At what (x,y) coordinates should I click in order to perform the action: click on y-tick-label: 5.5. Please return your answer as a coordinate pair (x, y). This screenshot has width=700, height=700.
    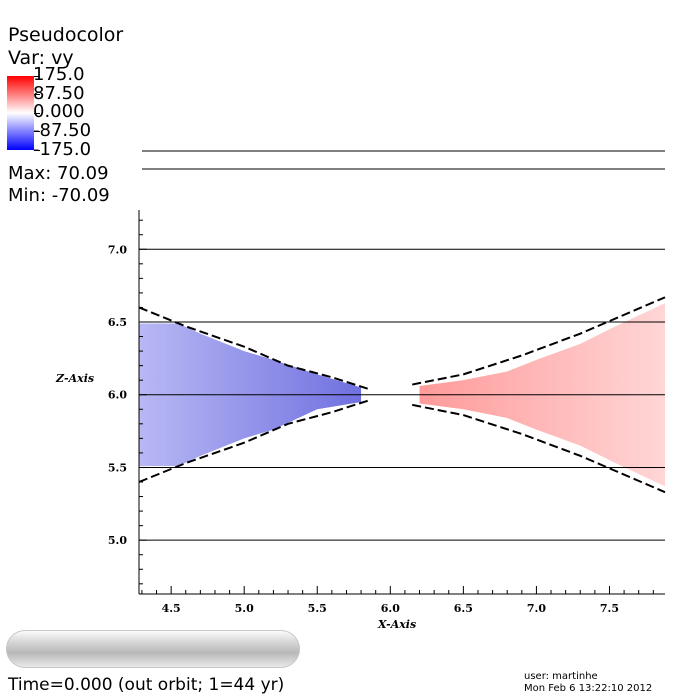
    Looking at the image, I should click on (117, 467).